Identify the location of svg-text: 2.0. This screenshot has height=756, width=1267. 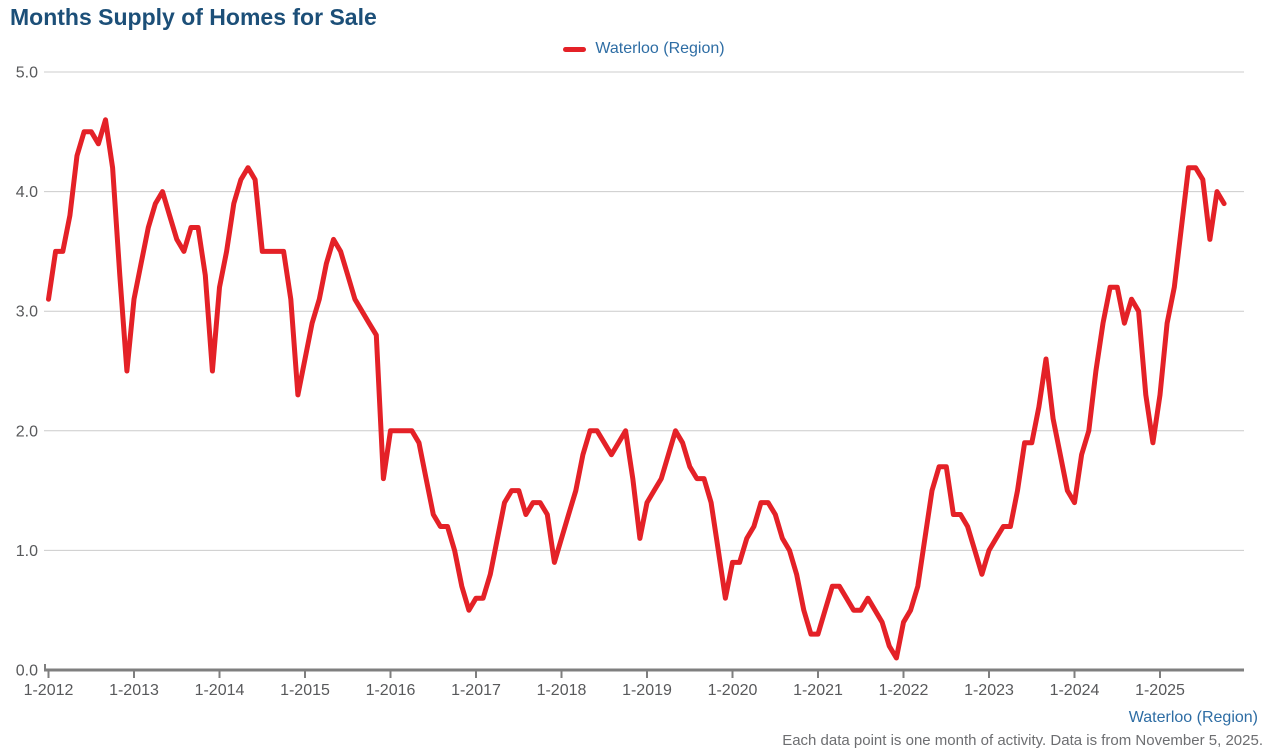
(27, 431).